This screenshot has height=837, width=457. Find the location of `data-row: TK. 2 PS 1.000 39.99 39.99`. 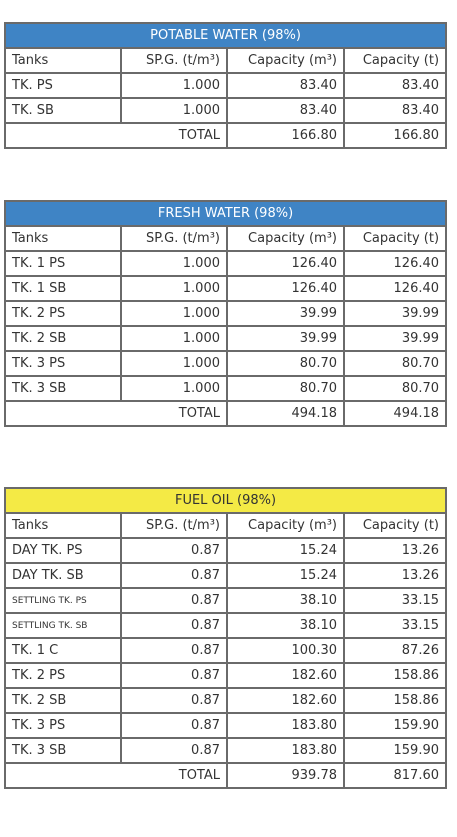

data-row: TK. 2 PS 1.000 39.99 39.99 is located at coordinates (226, 313).